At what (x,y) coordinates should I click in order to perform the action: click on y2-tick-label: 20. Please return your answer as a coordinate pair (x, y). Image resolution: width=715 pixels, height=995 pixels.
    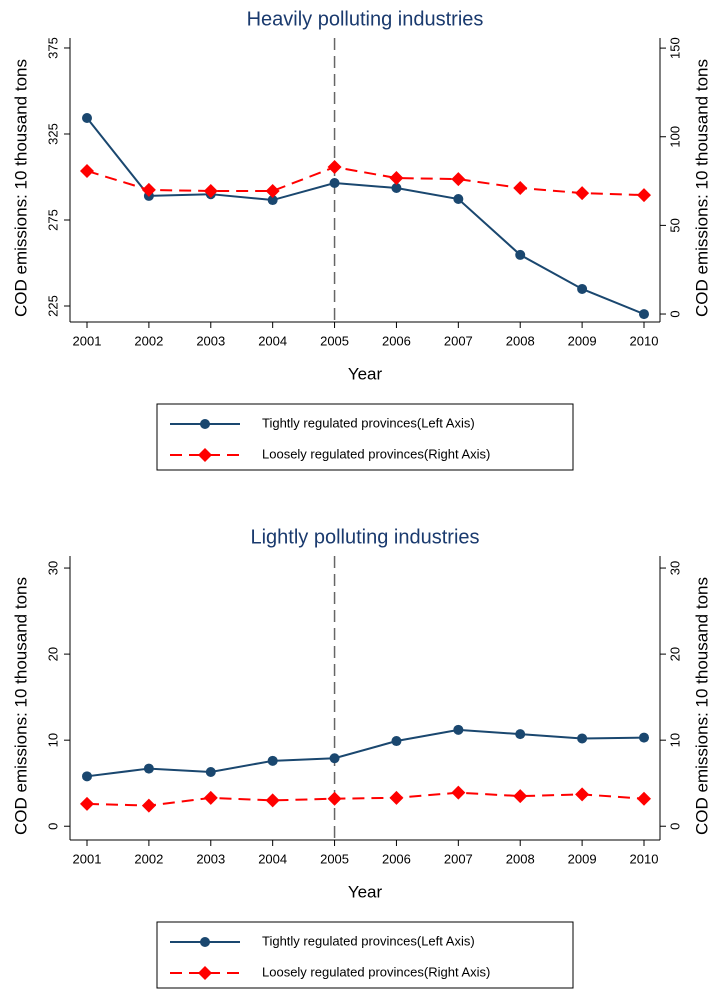
    Looking at the image, I should click on (674, 654).